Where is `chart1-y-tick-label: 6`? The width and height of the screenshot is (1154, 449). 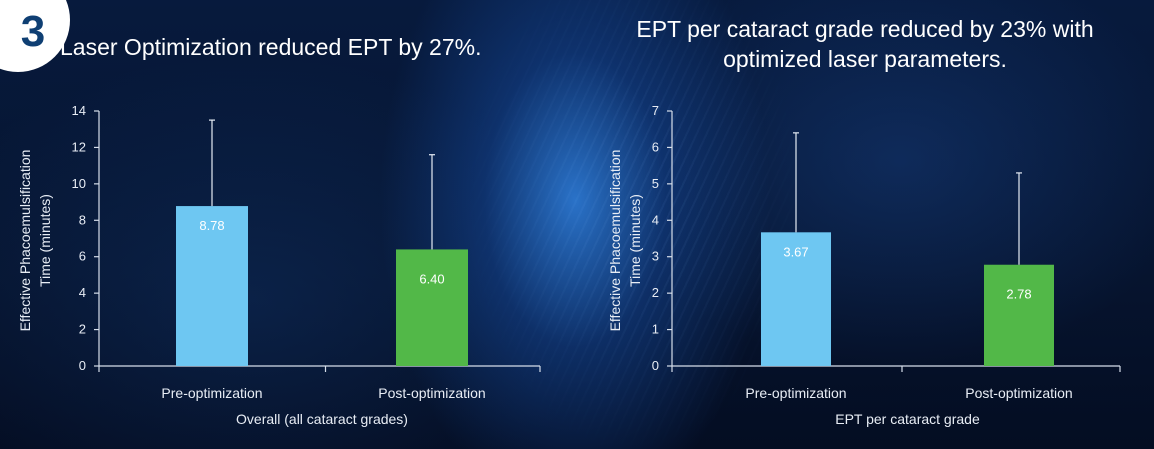
chart1-y-tick-label: 6 is located at coordinates (82, 256).